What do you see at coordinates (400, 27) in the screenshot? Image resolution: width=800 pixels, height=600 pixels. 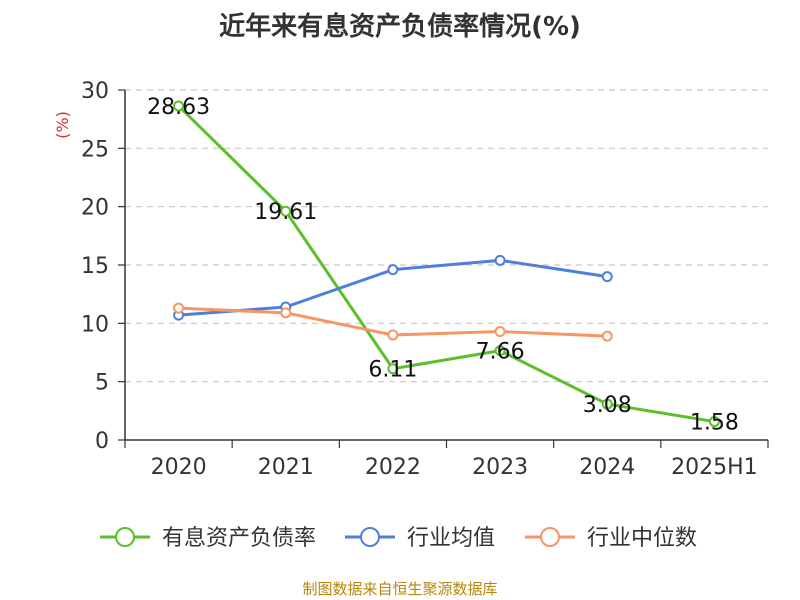 I see `chart-title: 近年来有息资产负债率情况(%)` at bounding box center [400, 27].